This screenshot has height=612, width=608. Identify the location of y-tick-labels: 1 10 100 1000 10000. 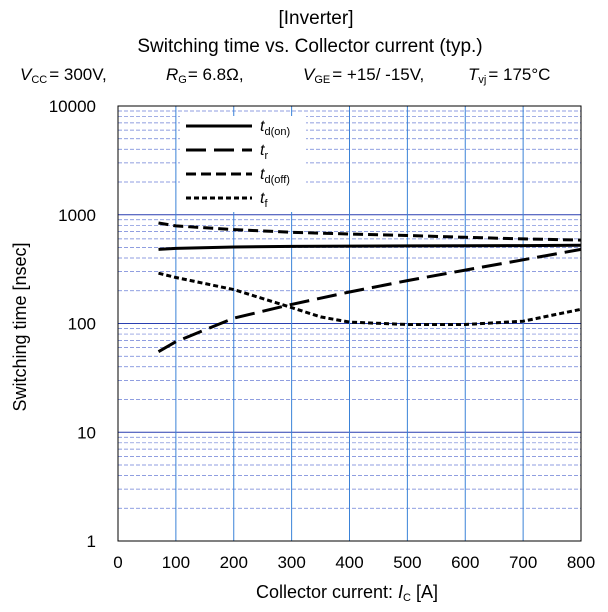
(72, 324).